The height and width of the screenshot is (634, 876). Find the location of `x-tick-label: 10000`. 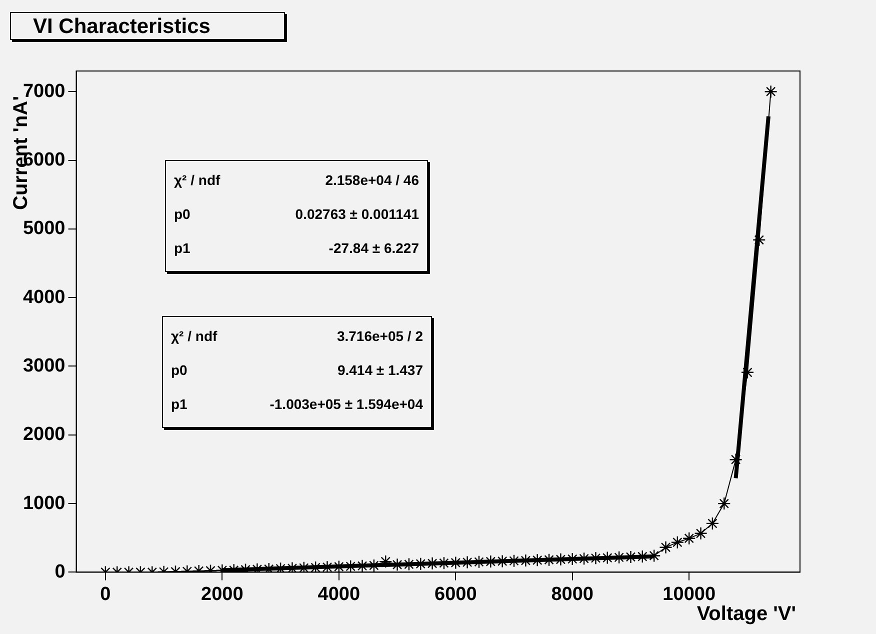

x-tick-label: 10000 is located at coordinates (689, 594).